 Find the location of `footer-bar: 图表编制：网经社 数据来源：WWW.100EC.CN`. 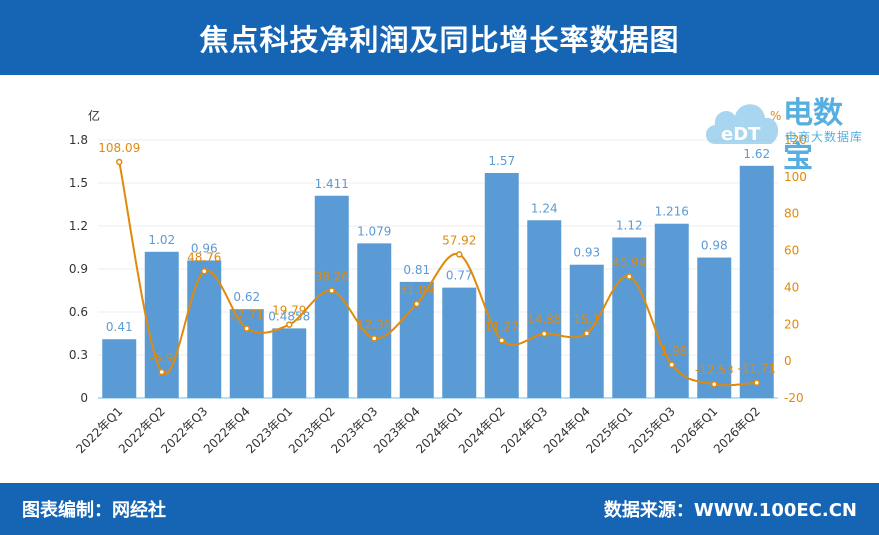

footer-bar: 图表编制：网经社 数据来源：WWW.100EC.CN is located at coordinates (439, 509).